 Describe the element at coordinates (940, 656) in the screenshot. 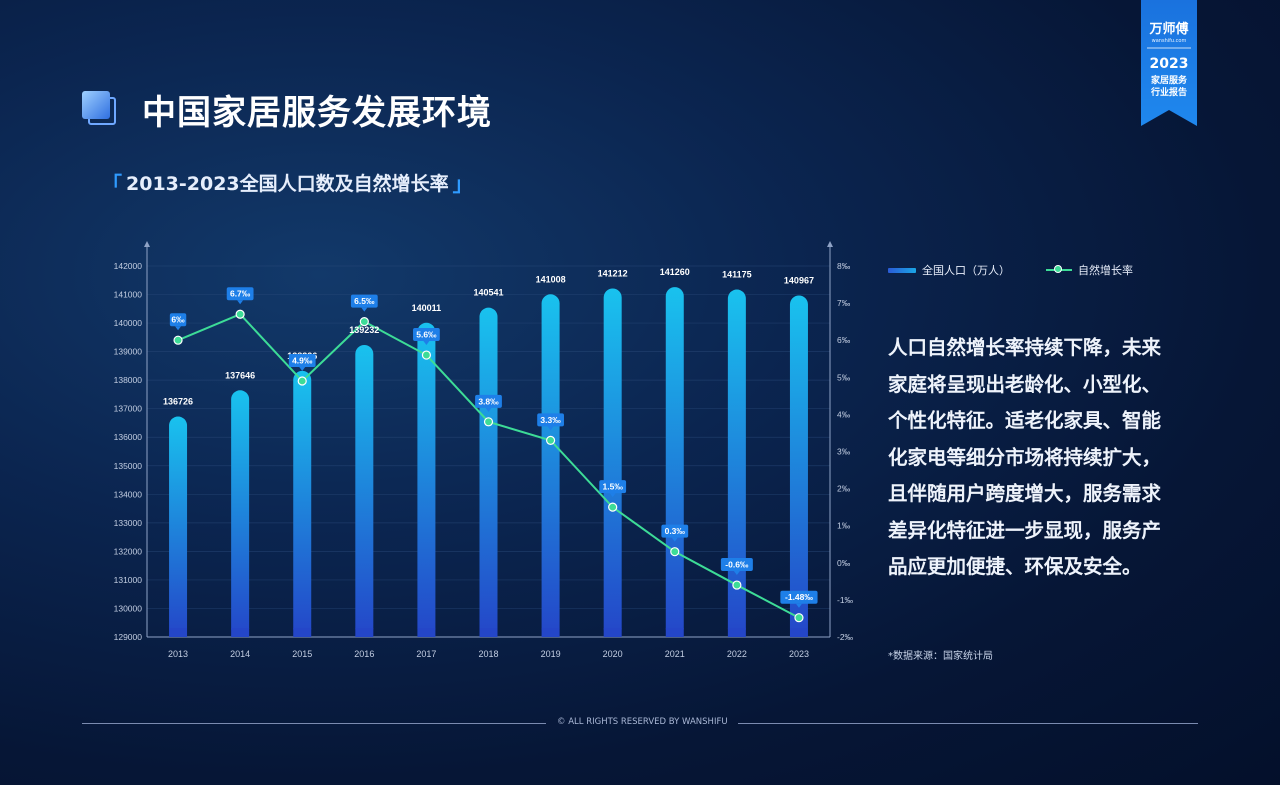

I see `data-source: *数据来源：国家统计局` at that location.